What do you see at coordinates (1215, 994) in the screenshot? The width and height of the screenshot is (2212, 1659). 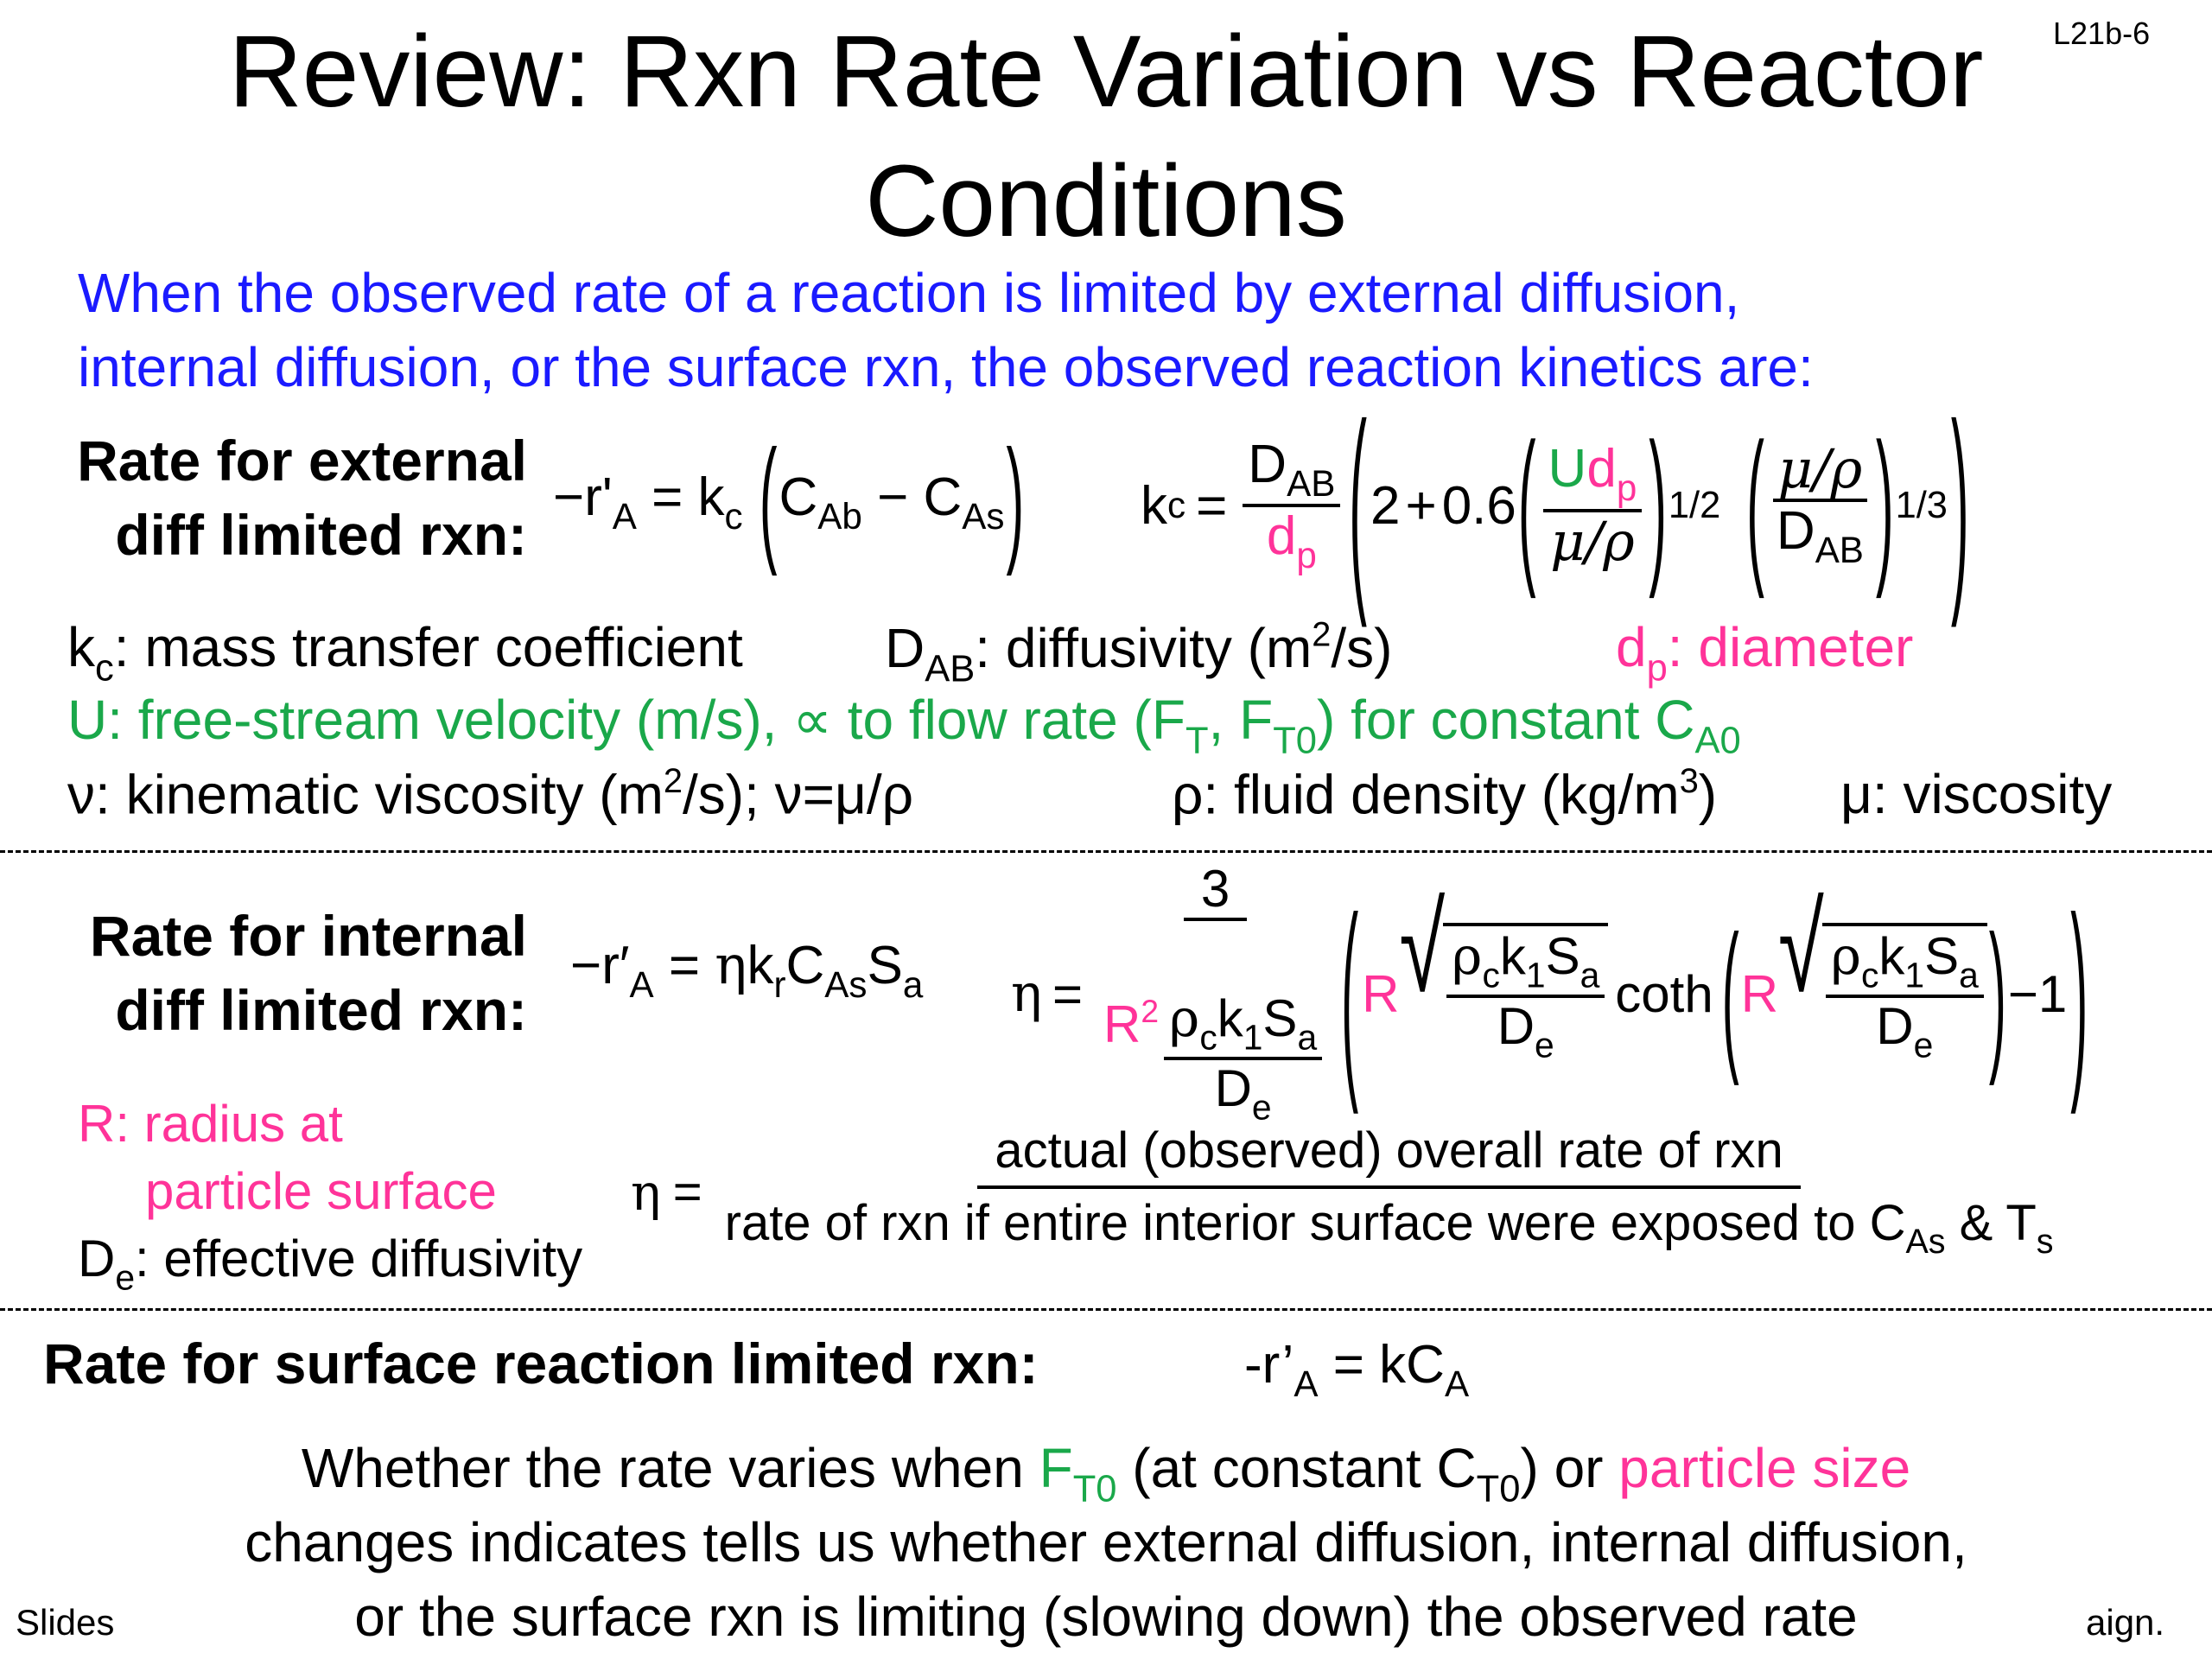 I see `eta-outer-fraction: 3 R2 ρck1Sa De` at bounding box center [1215, 994].